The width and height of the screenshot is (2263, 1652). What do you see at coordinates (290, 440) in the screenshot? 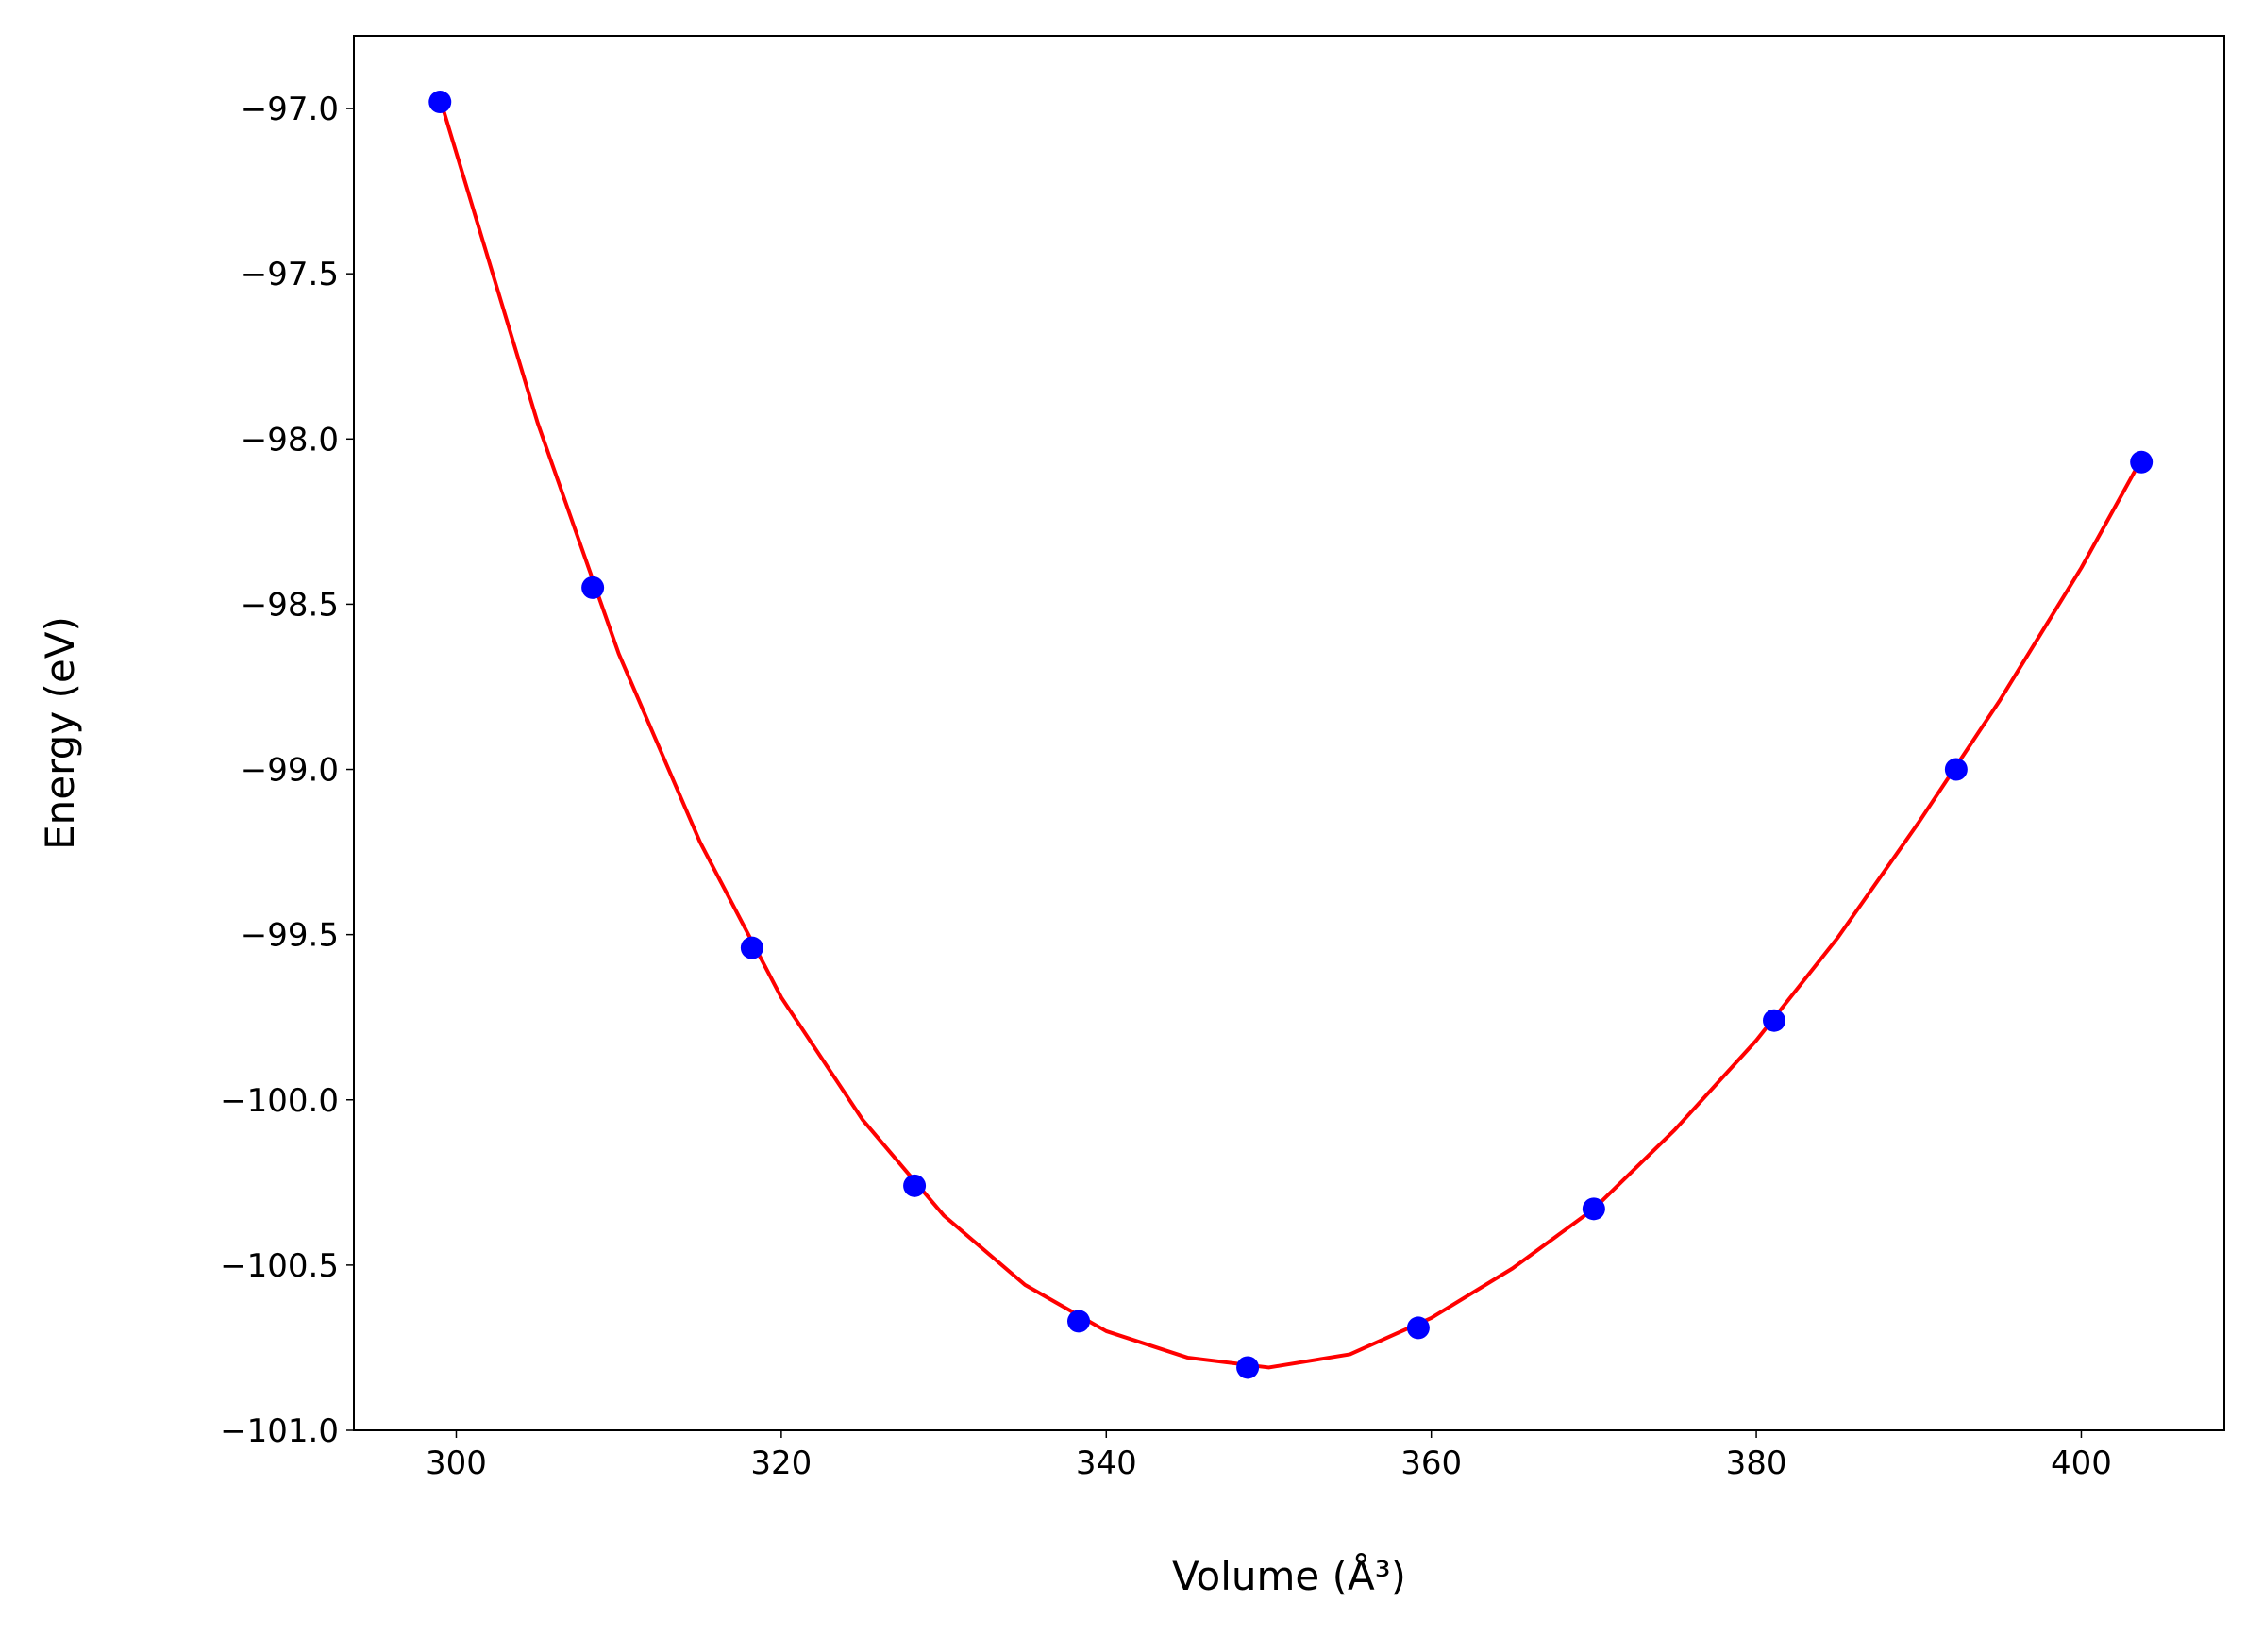
I see `y-tick-label: −98.0` at bounding box center [290, 440].